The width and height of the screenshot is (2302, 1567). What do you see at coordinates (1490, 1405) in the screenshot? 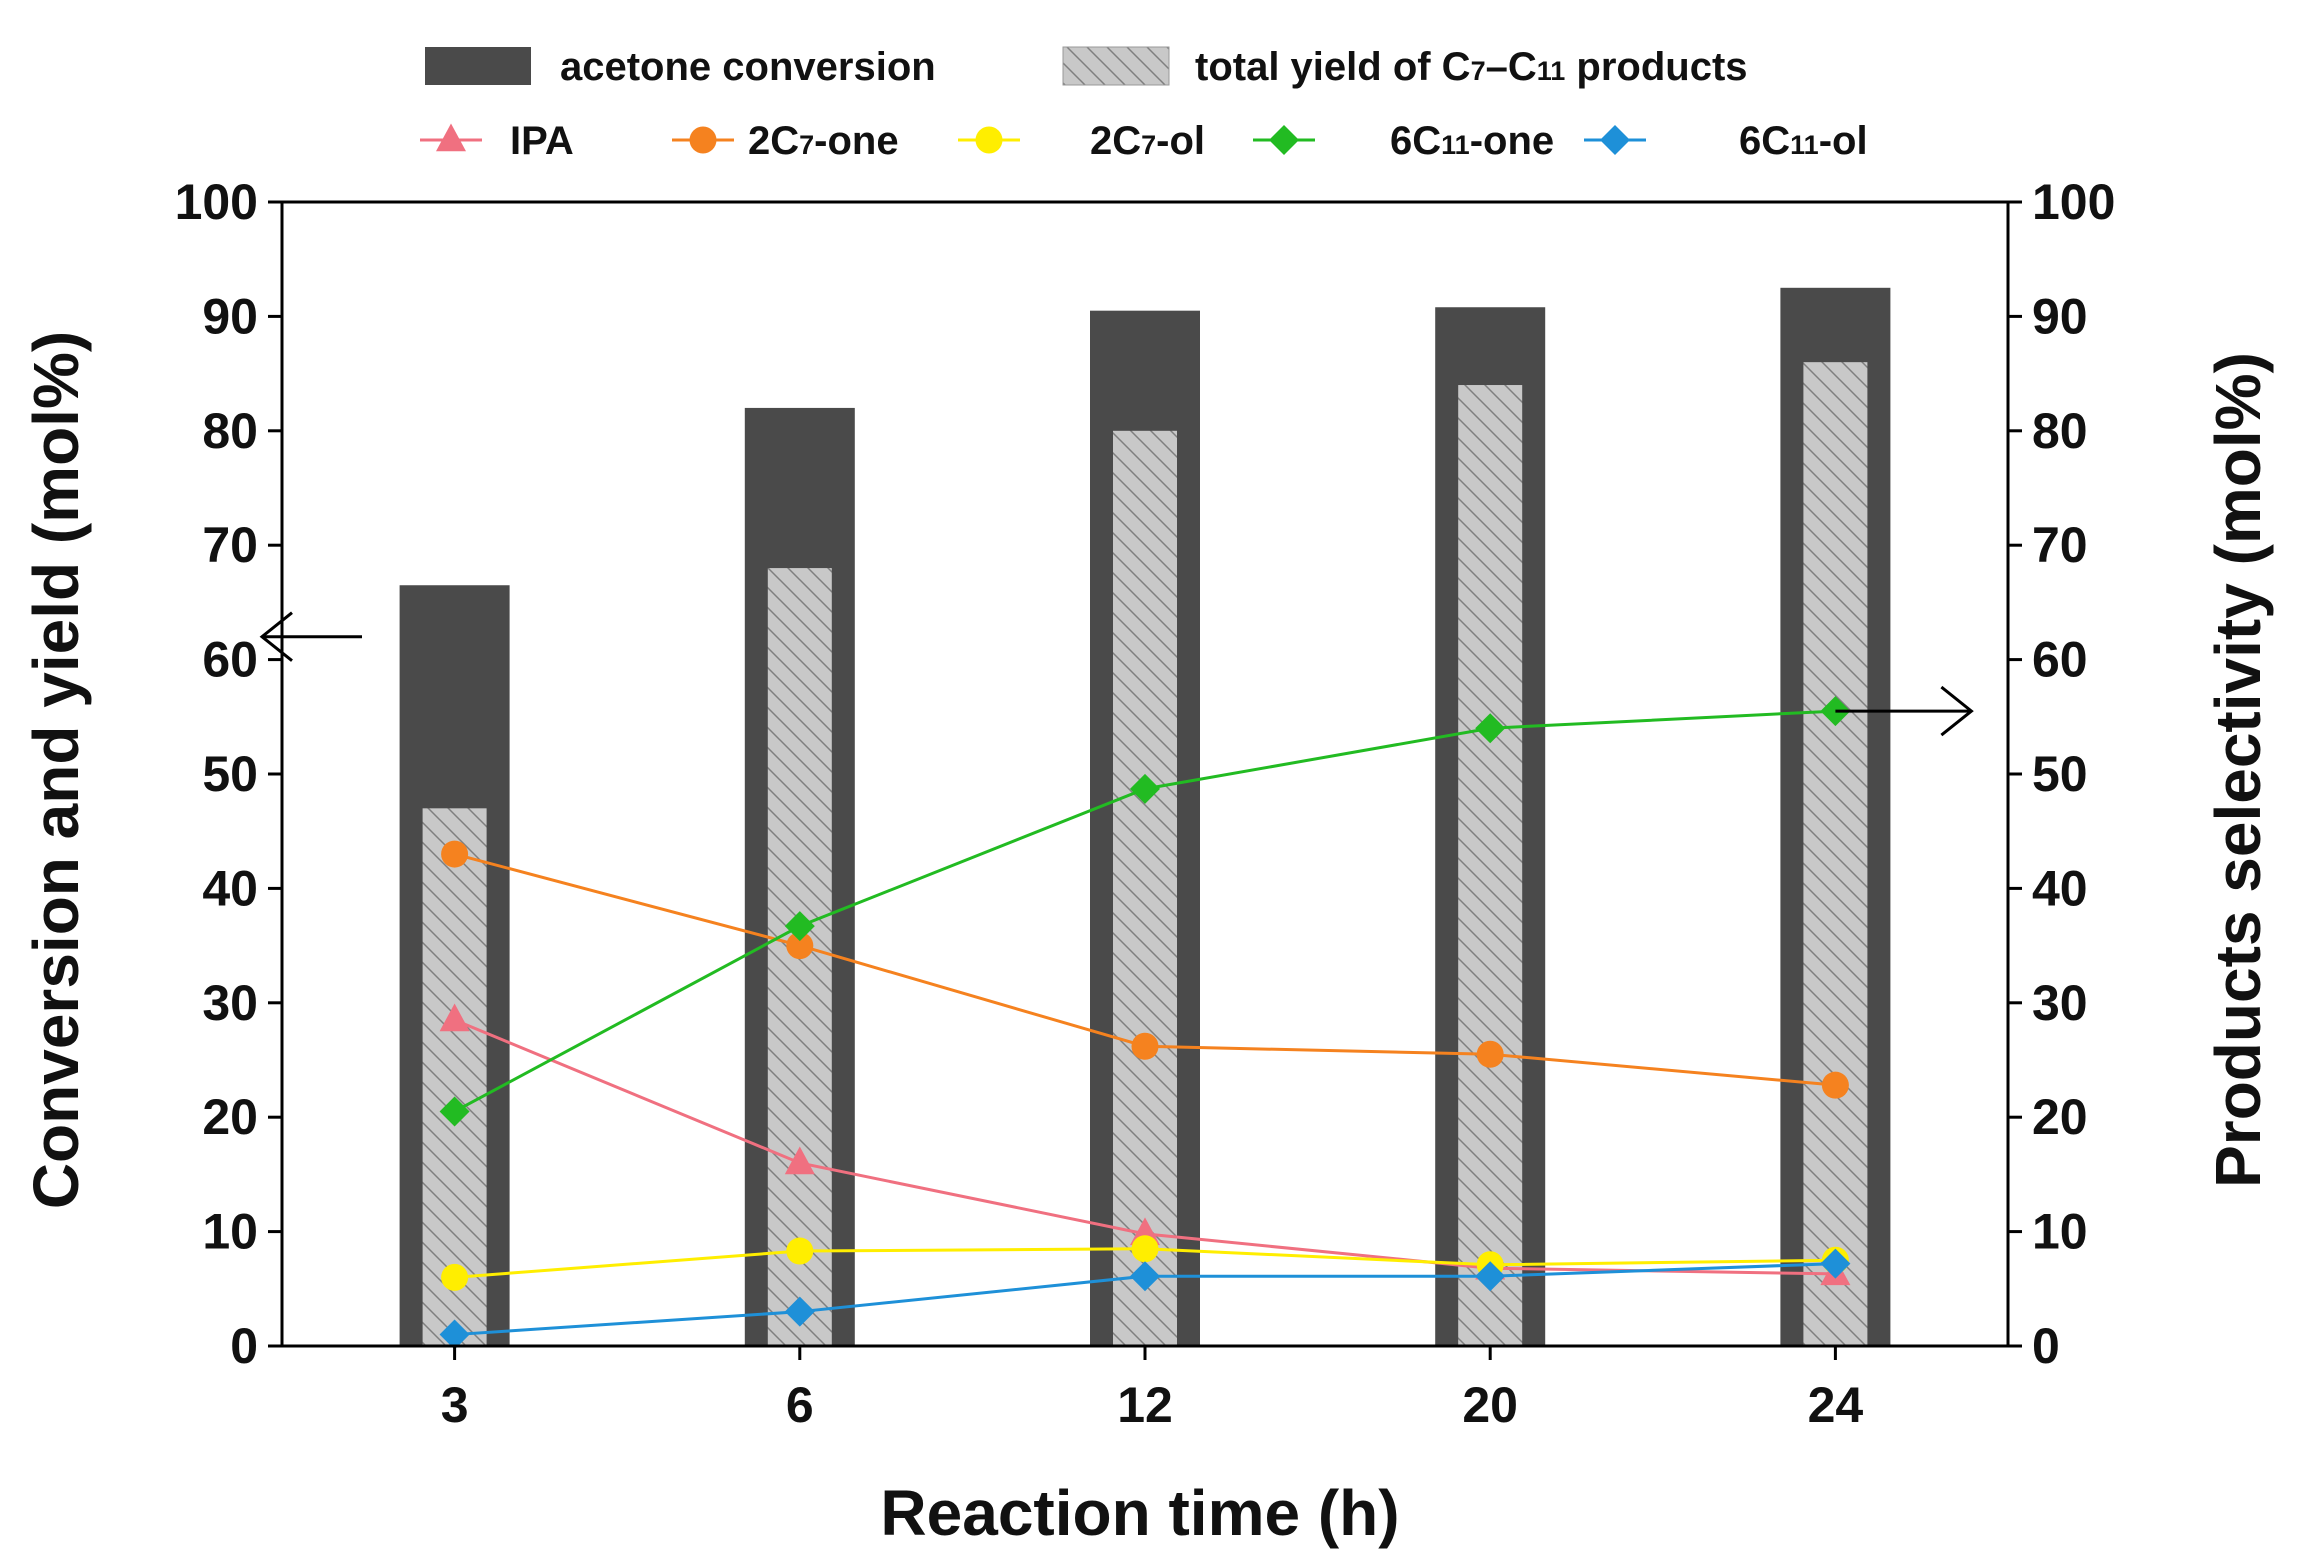
I see `x-tick-label: 20` at bounding box center [1490, 1405].